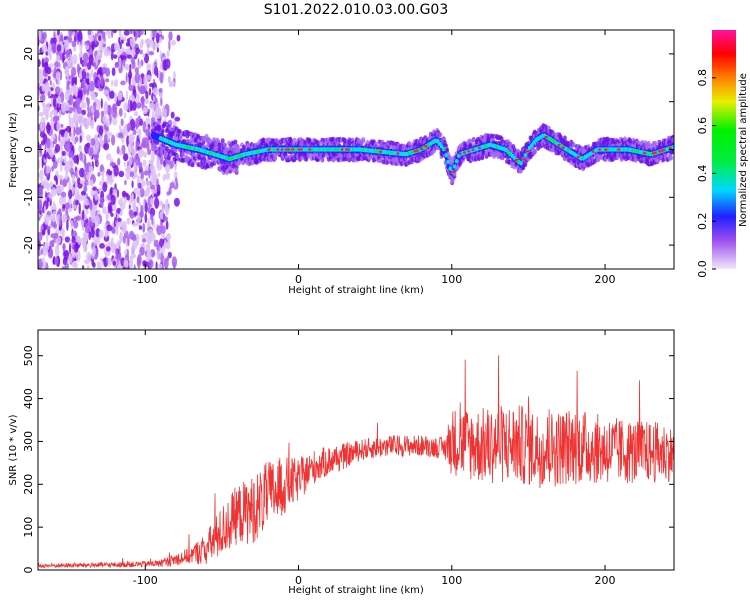  Describe the element at coordinates (356, 10) in the screenshot. I see `chart-title: S101.2022.010.03.00.G03` at that location.